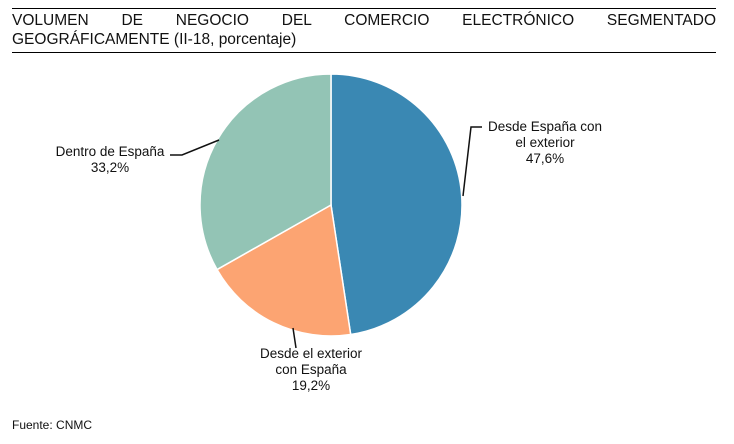  Describe the element at coordinates (545, 126) in the screenshot. I see `data-label-desde-espana-con-el-exterior: Desde España con` at that location.